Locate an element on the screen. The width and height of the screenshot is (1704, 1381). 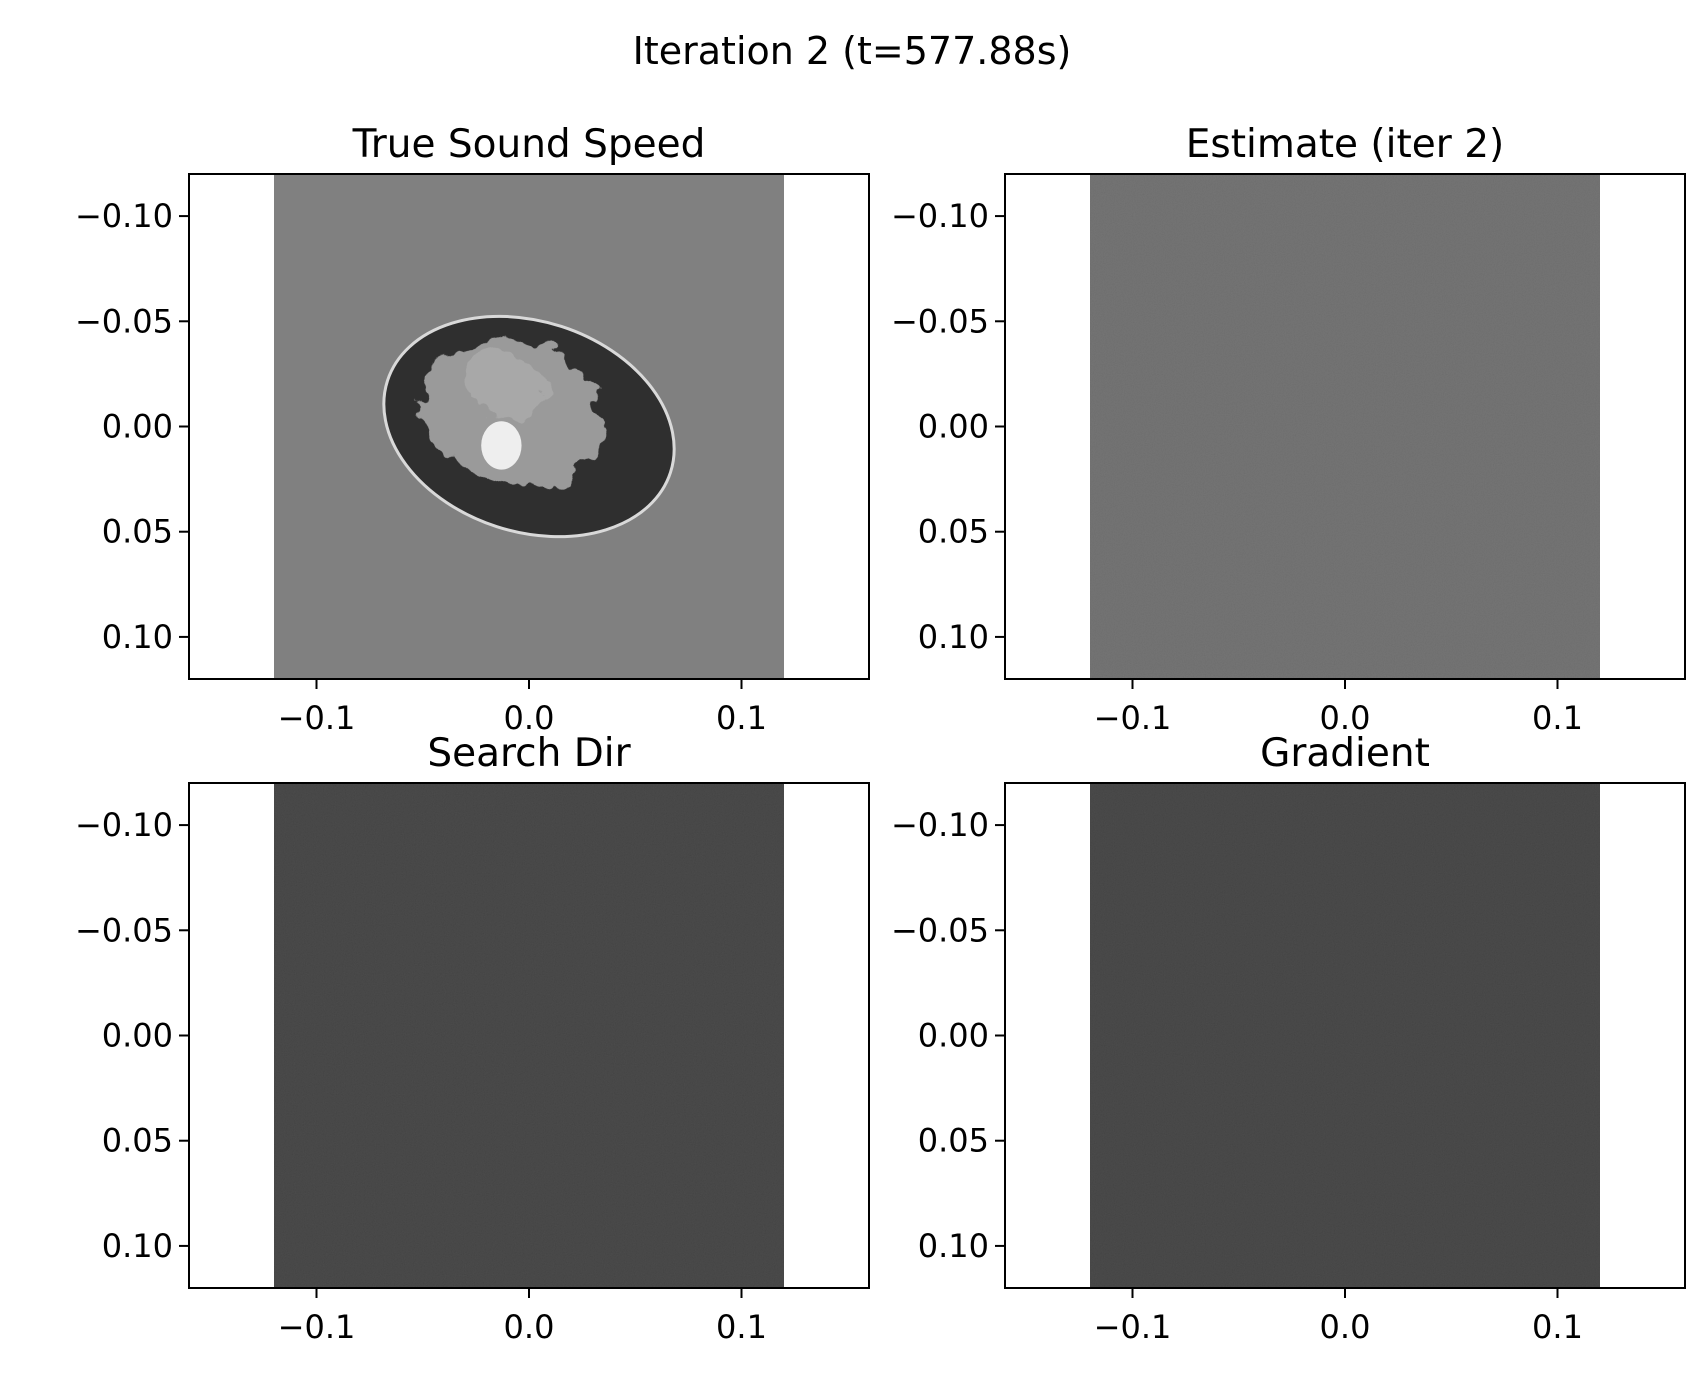
figure-suptitle: Iteration 2 (t=577.88s) is located at coordinates (852, 51).